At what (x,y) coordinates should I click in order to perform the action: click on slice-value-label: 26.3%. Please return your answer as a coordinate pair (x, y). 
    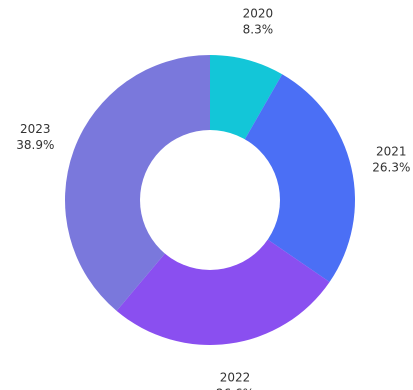
    Looking at the image, I should click on (391, 168).